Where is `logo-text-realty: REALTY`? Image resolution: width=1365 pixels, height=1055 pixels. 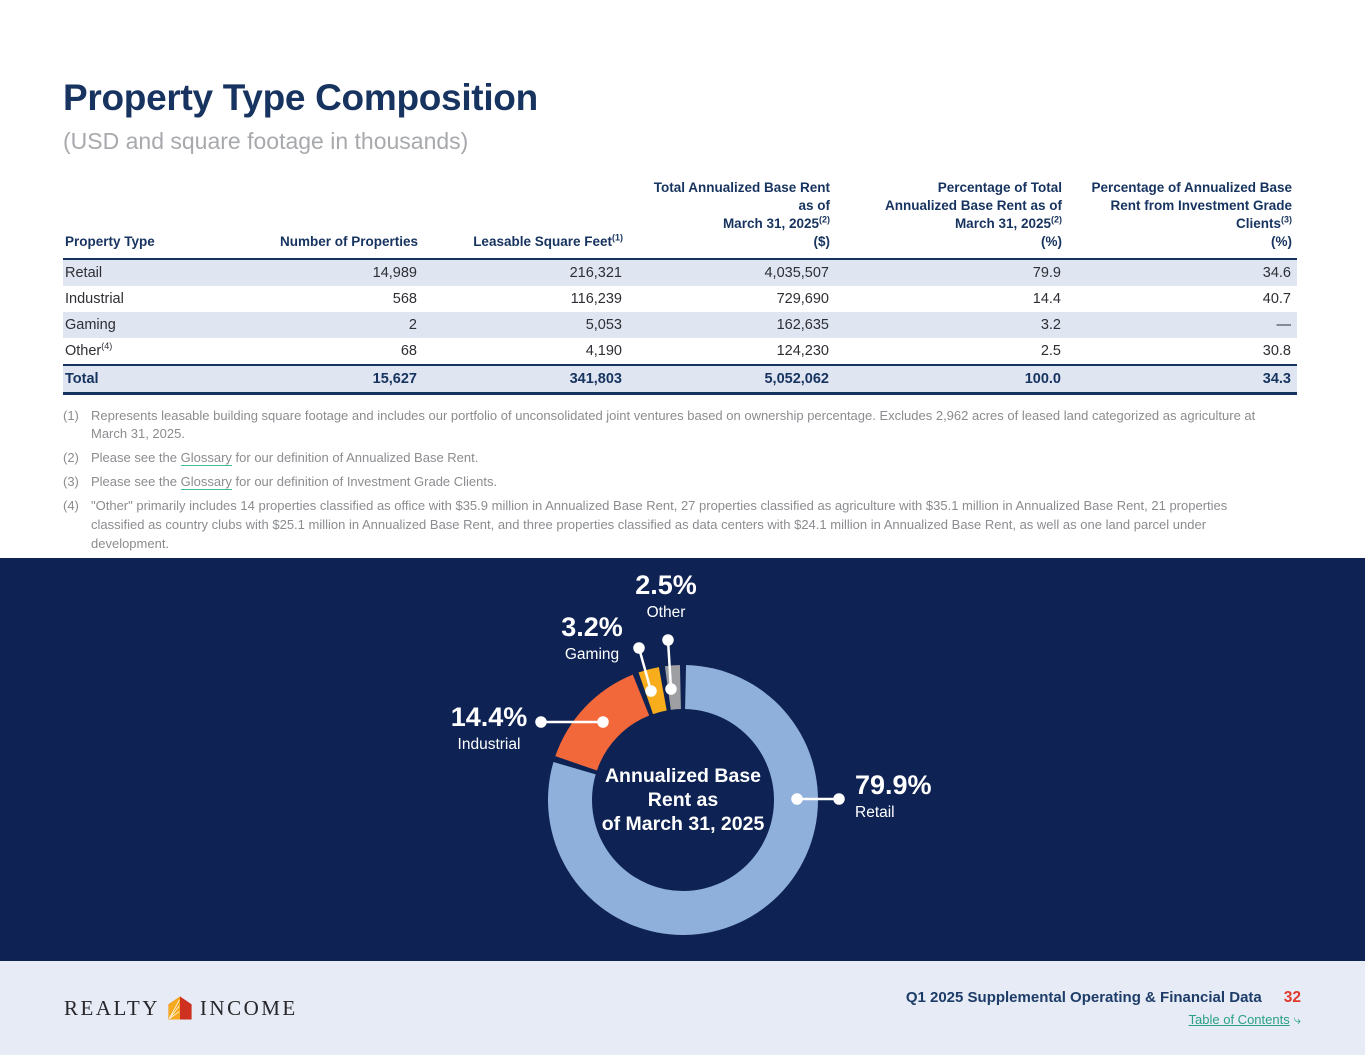 logo-text-realty: REALTY is located at coordinates (112, 1007).